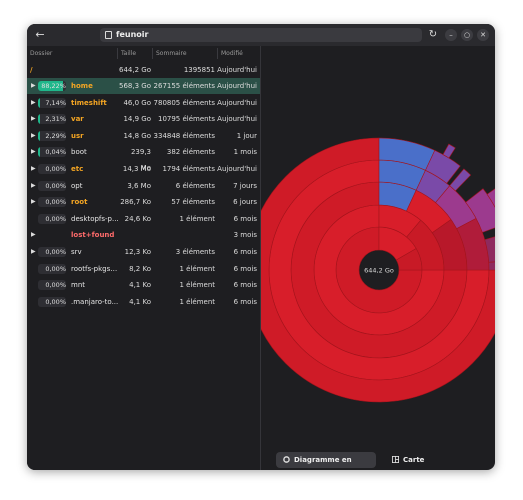  I want to click on treemap-label: Carte arborescente, so click(414, 460).